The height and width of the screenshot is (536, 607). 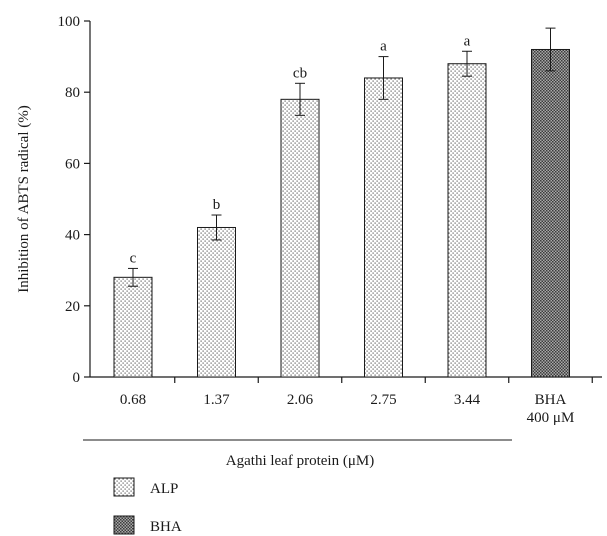 What do you see at coordinates (164, 489) in the screenshot?
I see `legend-label: ALP` at bounding box center [164, 489].